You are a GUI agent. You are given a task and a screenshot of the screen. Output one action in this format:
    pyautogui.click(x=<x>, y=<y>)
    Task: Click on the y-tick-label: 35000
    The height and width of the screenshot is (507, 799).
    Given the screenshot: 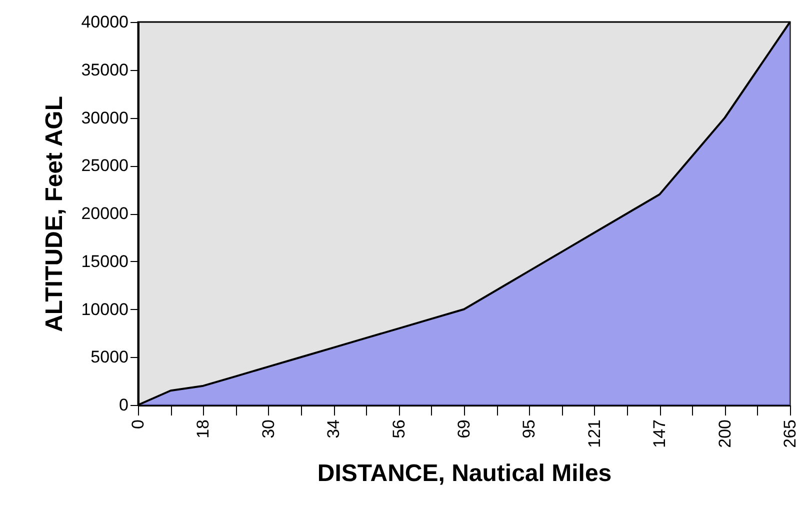 What is the action you would take?
    pyautogui.click(x=104, y=70)
    